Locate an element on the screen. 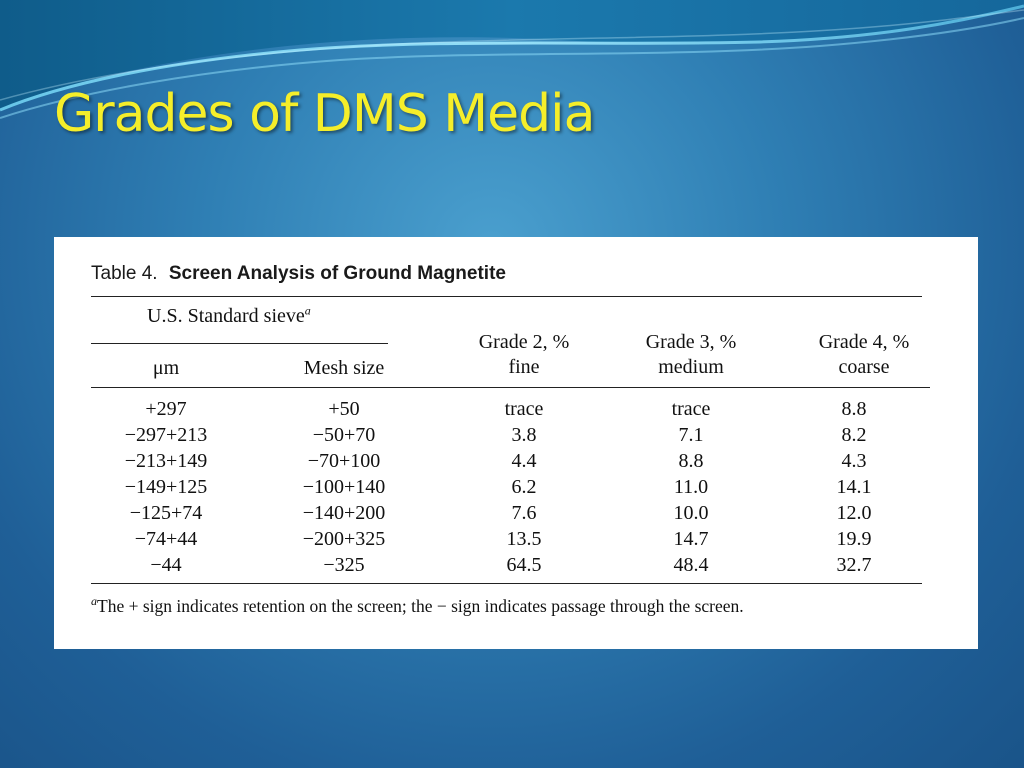  table-cell: −100+140 is located at coordinates (344, 487).